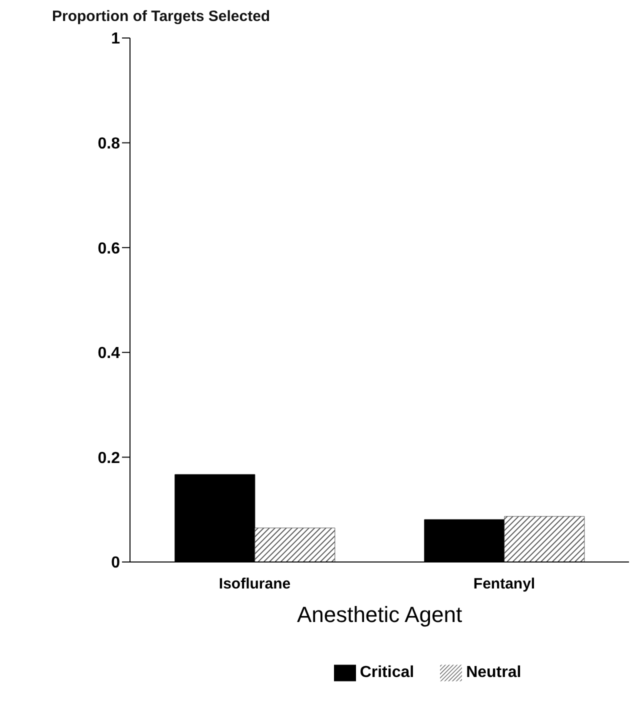  What do you see at coordinates (504, 584) in the screenshot?
I see `x-tick-label: Fentanyl` at bounding box center [504, 584].